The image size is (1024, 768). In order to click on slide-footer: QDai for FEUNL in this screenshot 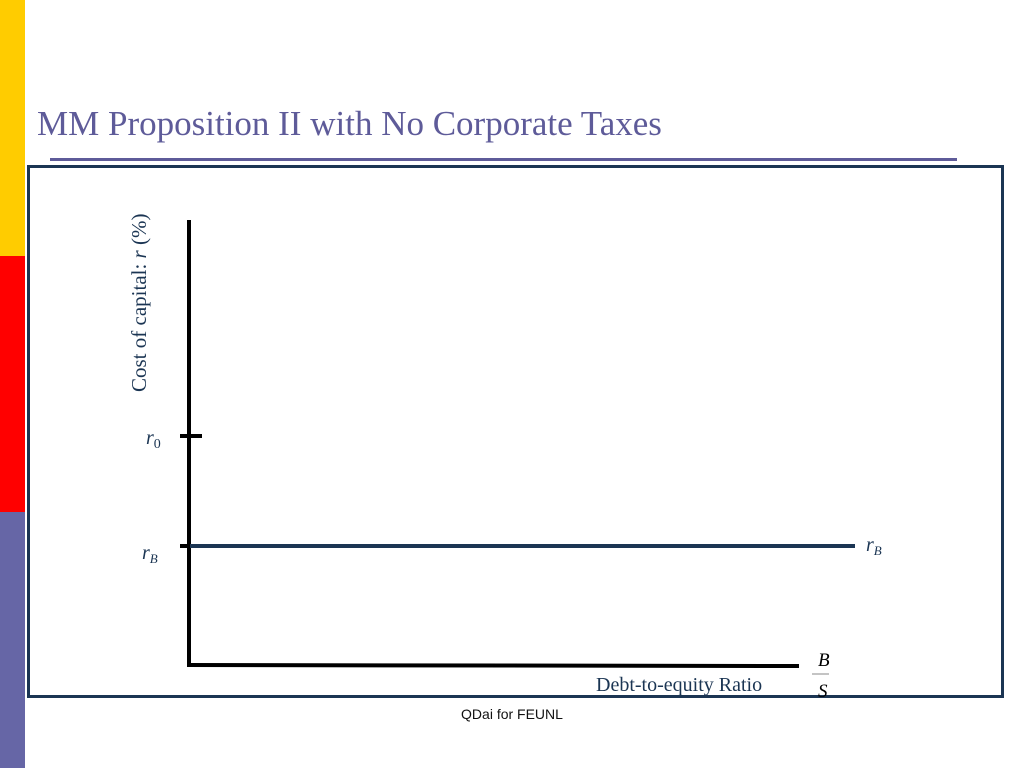, I will do `click(512, 714)`.